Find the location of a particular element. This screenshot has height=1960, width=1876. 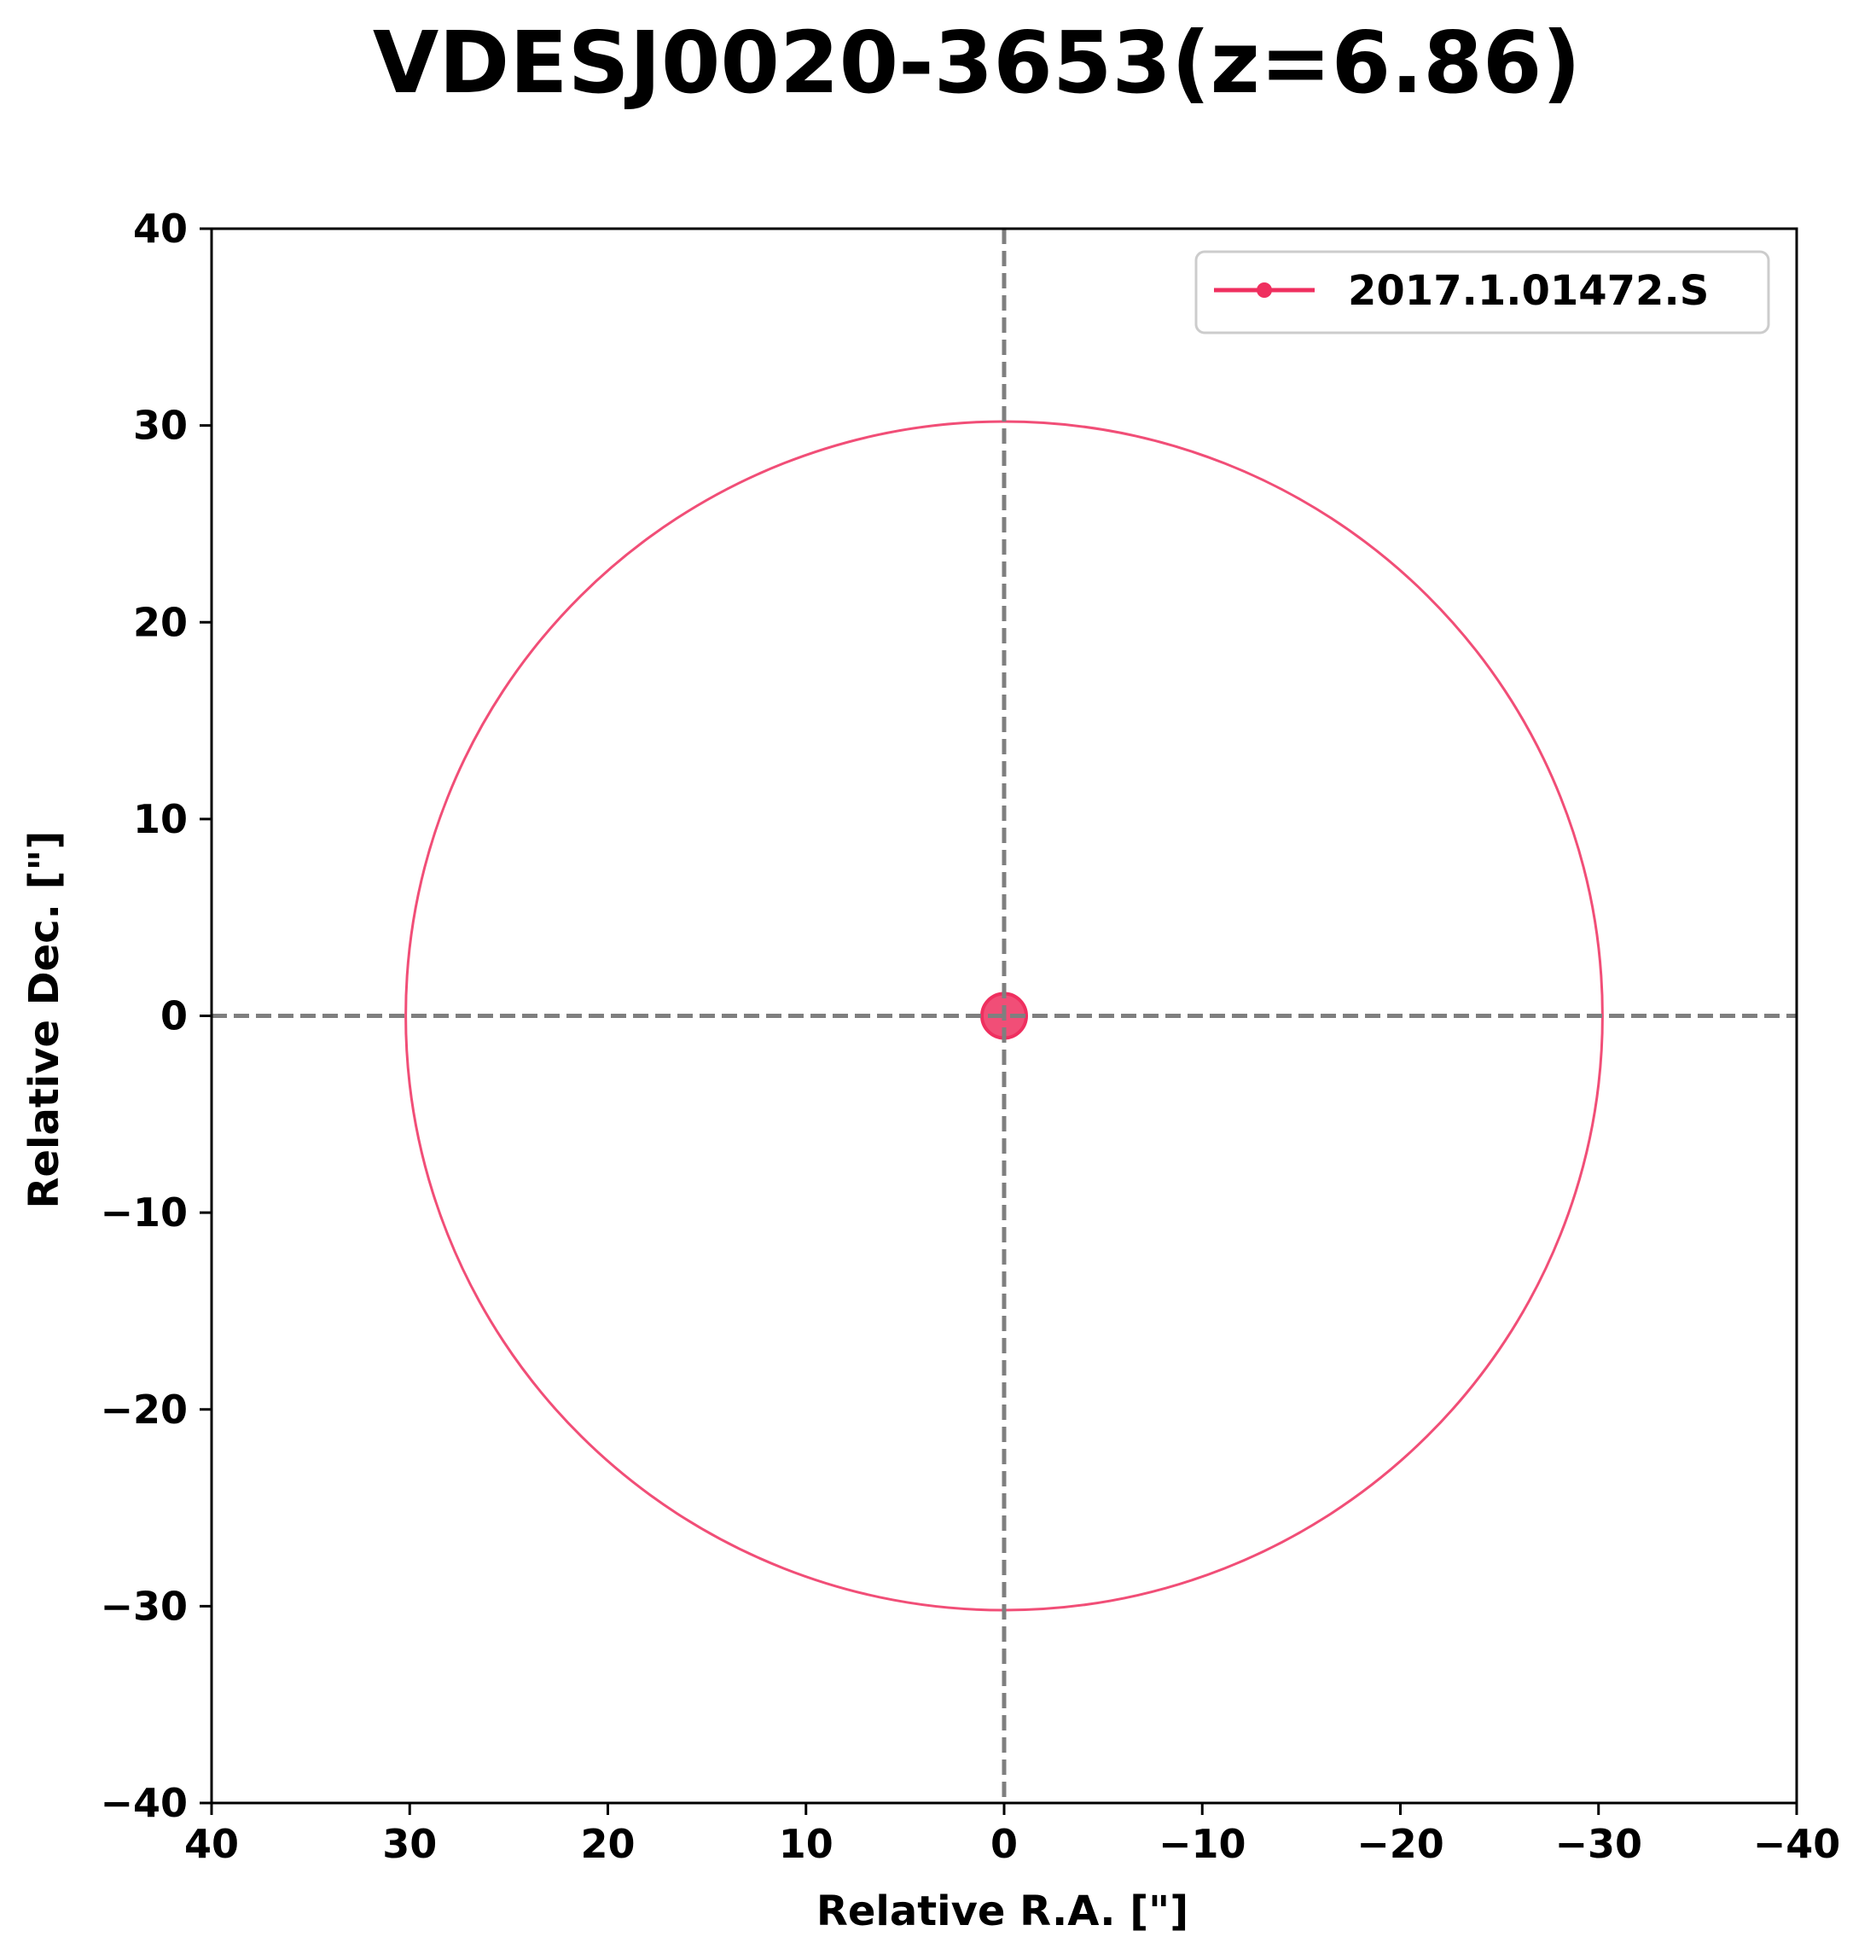

x-tick-label: 30 is located at coordinates (409, 1844).